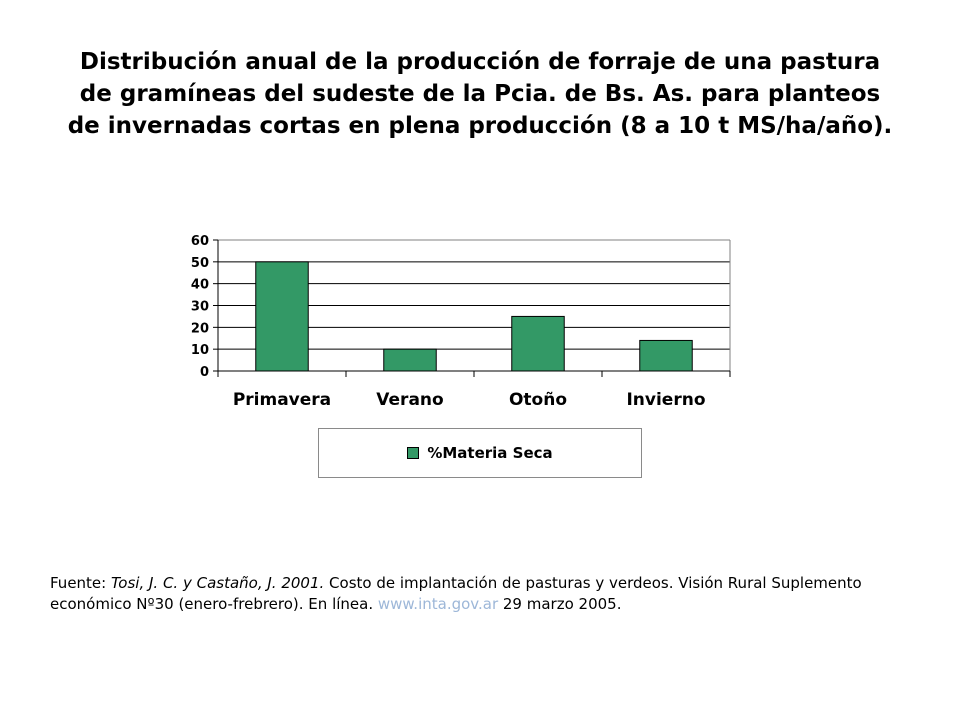 The width and height of the screenshot is (960, 720). I want to click on x-tick-label: Invierno, so click(665, 400).